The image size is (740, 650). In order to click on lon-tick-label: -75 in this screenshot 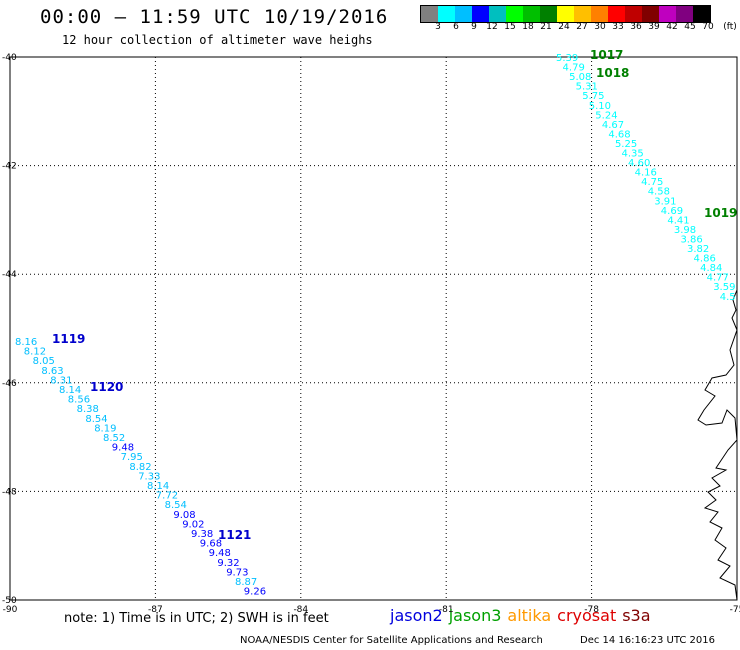, I will do `click(735, 610)`.